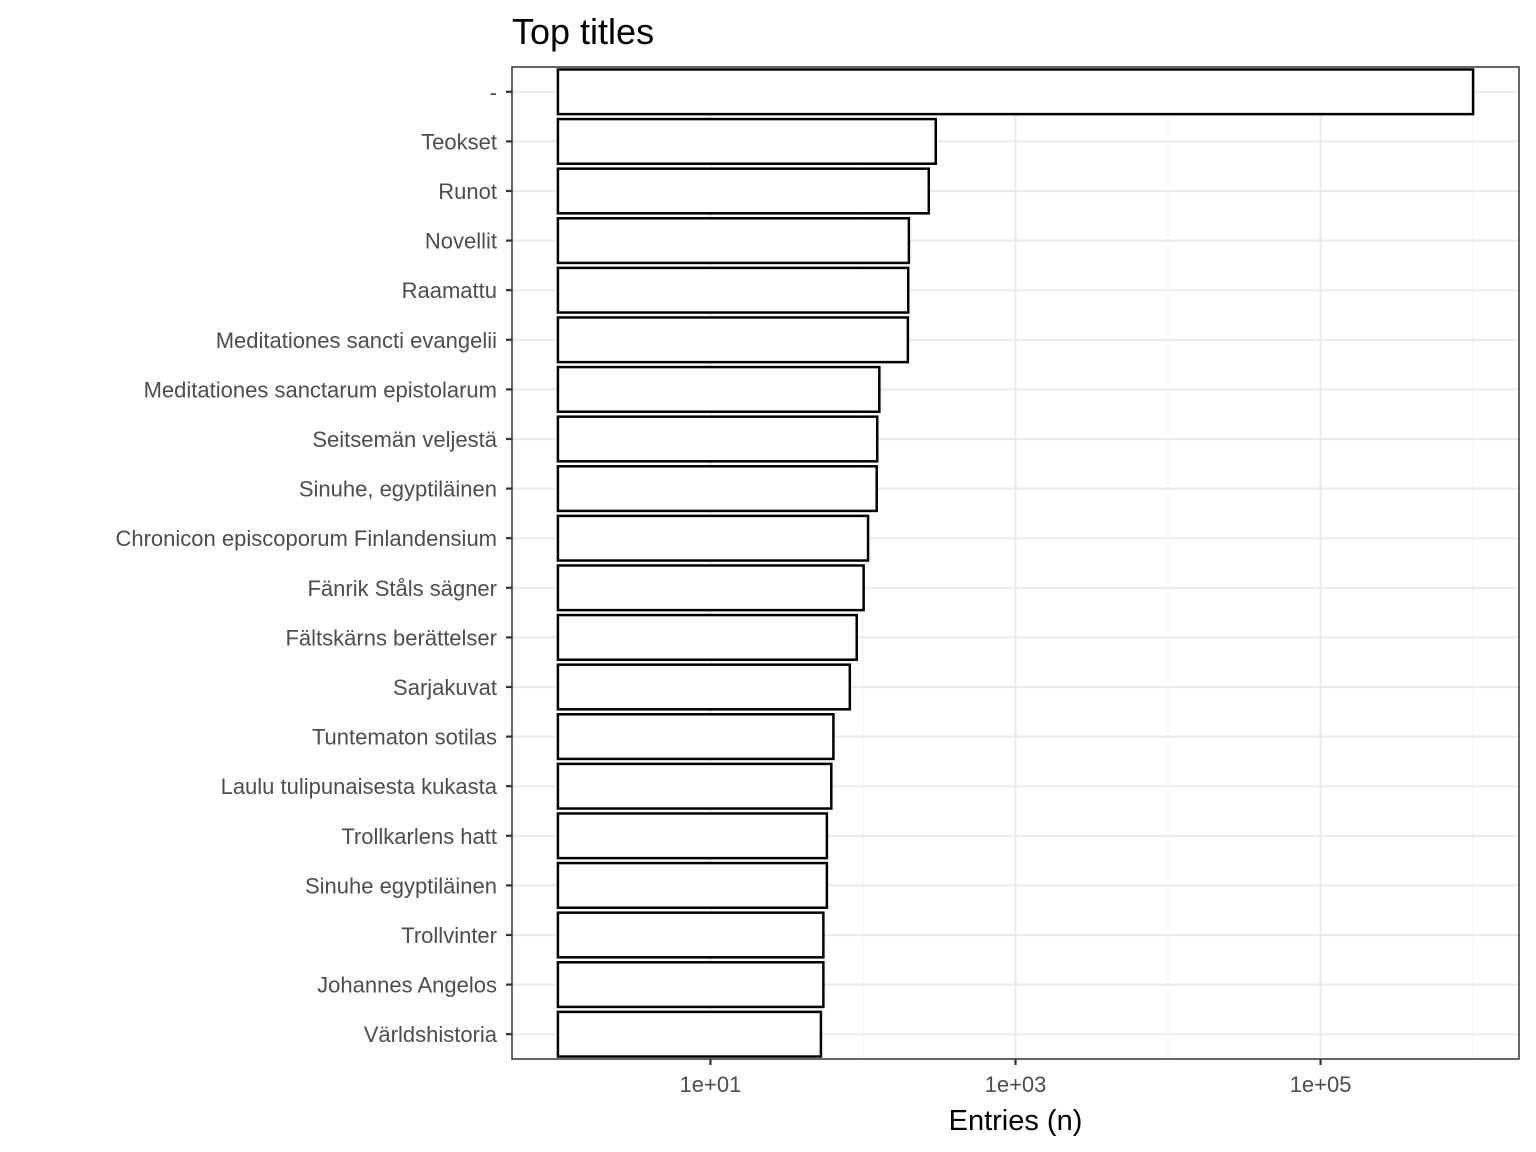 Image resolution: width=1536 pixels, height=1152 pixels. I want to click on y-tick-label: Meditationes sancti evangelii, so click(356, 340).